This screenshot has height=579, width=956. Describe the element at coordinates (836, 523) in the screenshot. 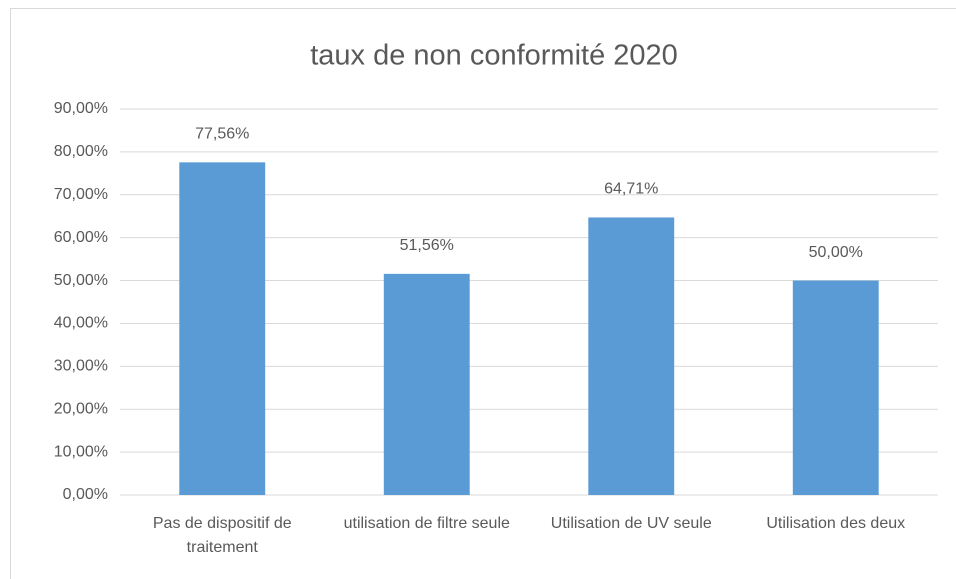

I see `x-tick-label: Utilisation des deux` at that location.